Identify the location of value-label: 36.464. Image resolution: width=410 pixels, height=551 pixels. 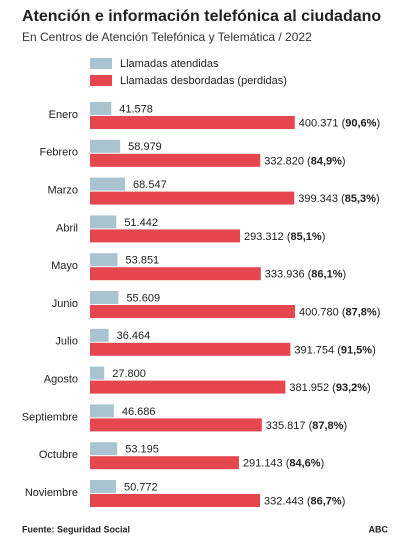
(134, 336).